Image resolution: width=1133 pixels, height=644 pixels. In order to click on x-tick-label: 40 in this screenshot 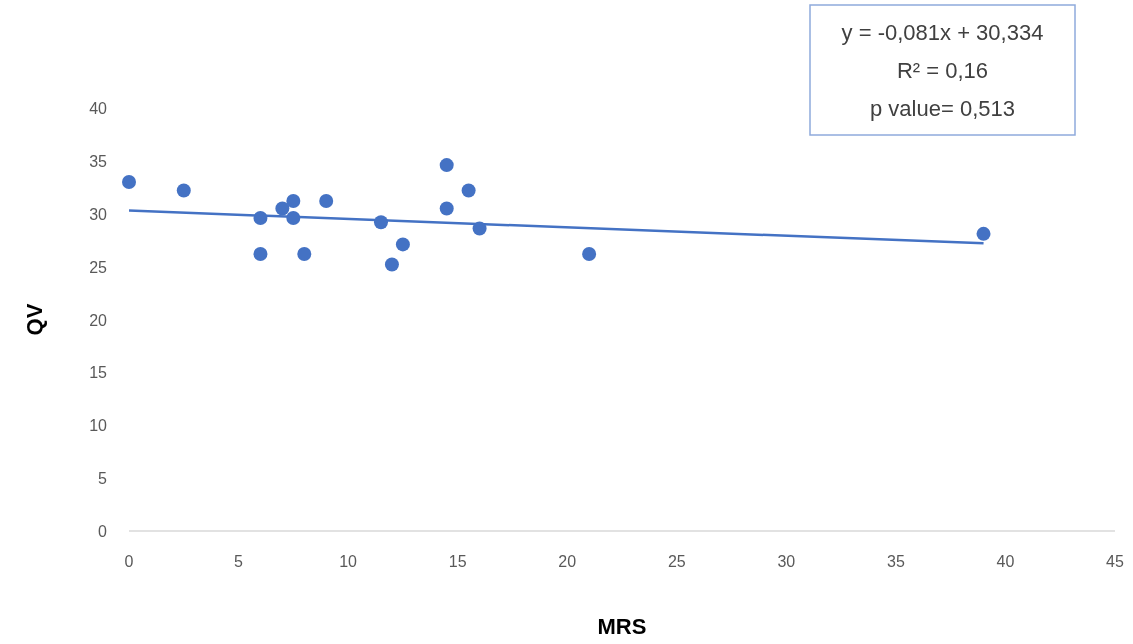, I will do `click(1005, 561)`.